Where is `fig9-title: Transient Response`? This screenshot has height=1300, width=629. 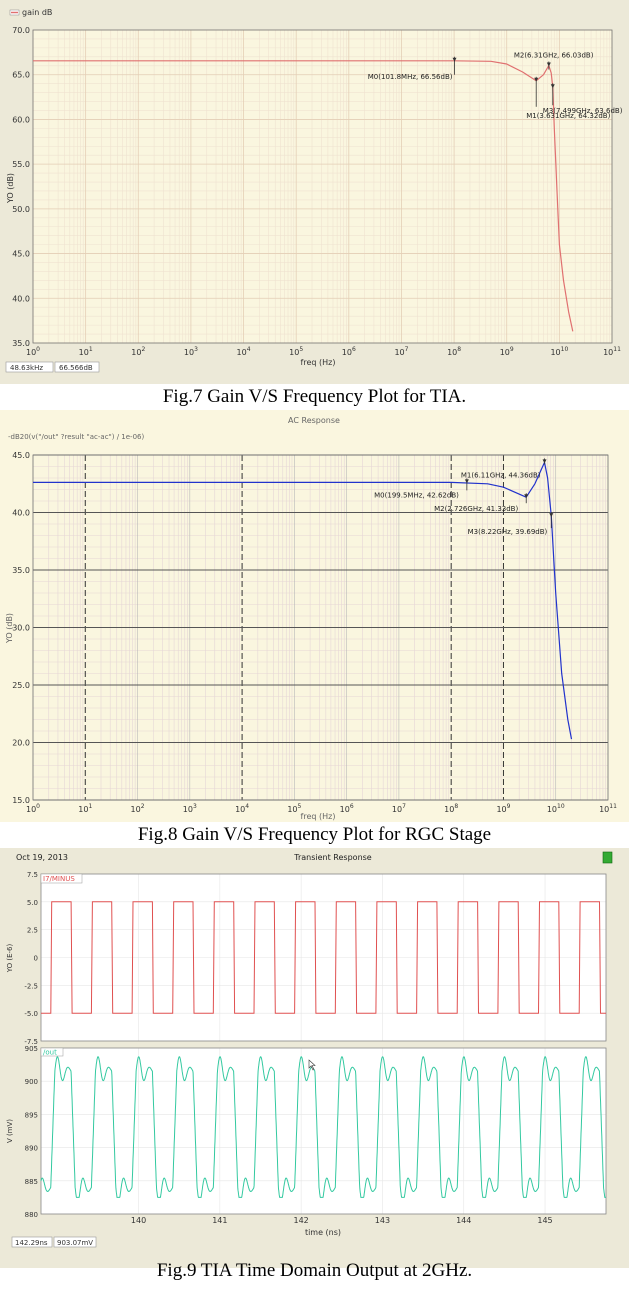
fig9-title: Transient Response is located at coordinates (332, 857).